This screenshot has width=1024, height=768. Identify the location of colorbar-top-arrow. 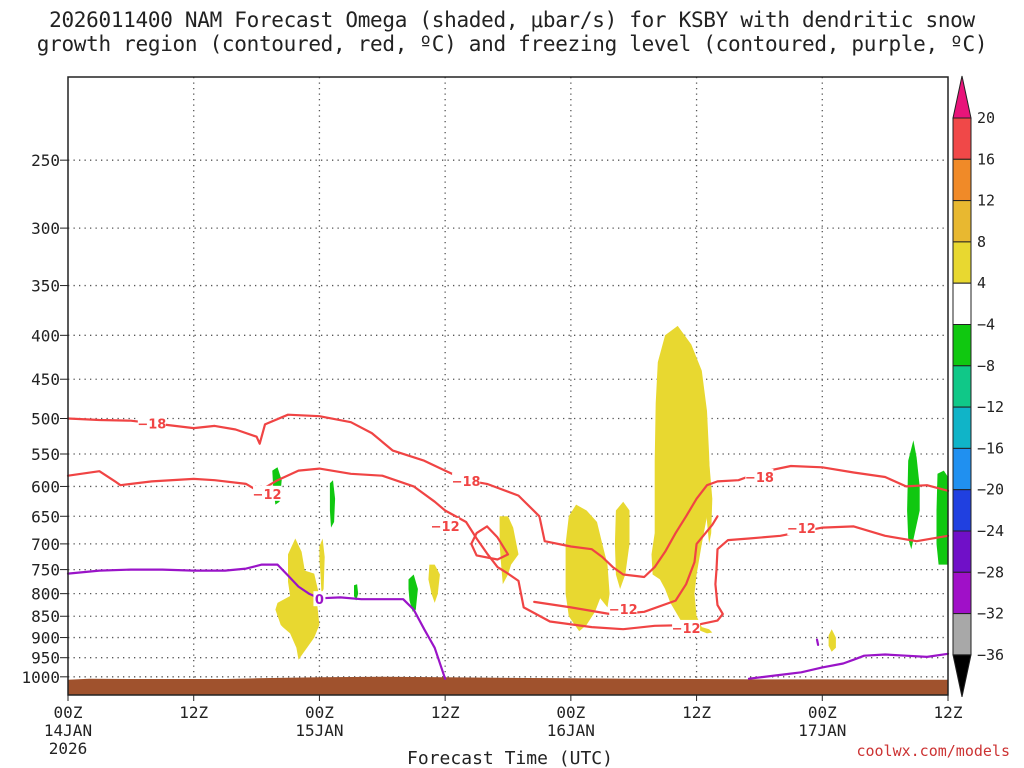
(962, 97).